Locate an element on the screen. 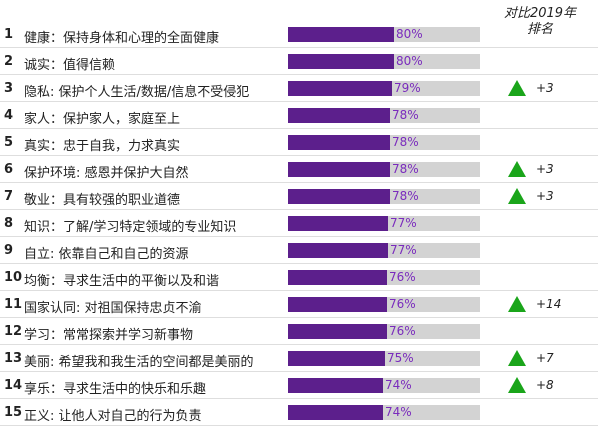 The image size is (598, 446). rank-number: 7 is located at coordinates (9, 196).